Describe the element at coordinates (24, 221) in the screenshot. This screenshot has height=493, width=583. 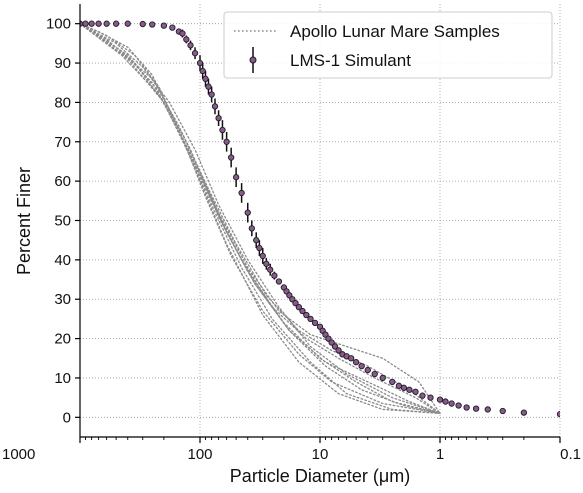
I see `y-axis-title: Percent Finer` at that location.